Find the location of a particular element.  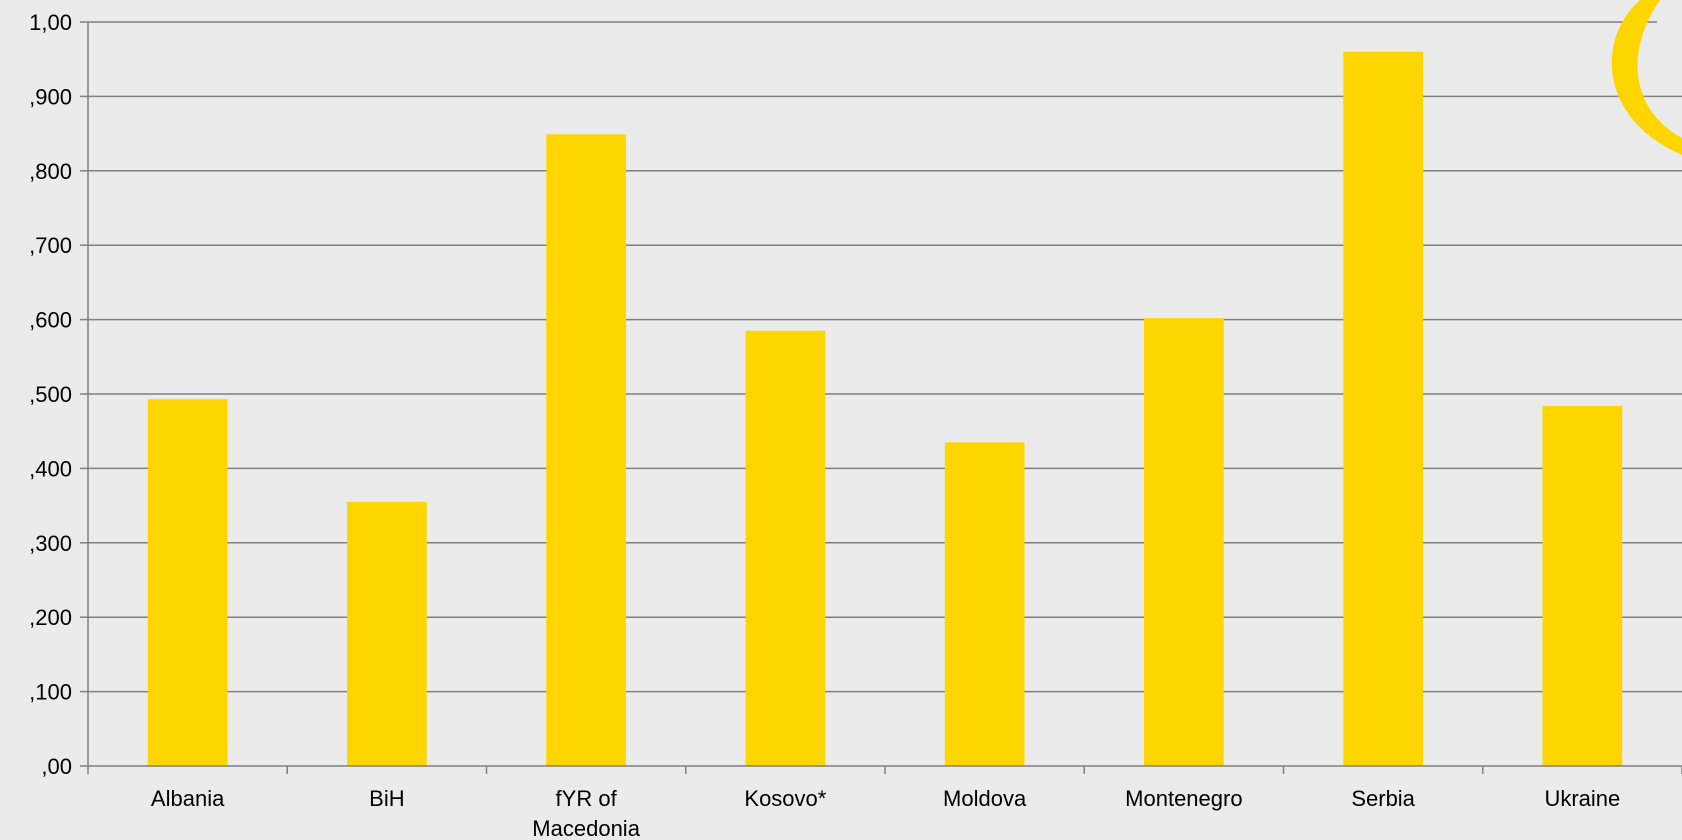

y-tick-label: ,300 is located at coordinates (50, 543).